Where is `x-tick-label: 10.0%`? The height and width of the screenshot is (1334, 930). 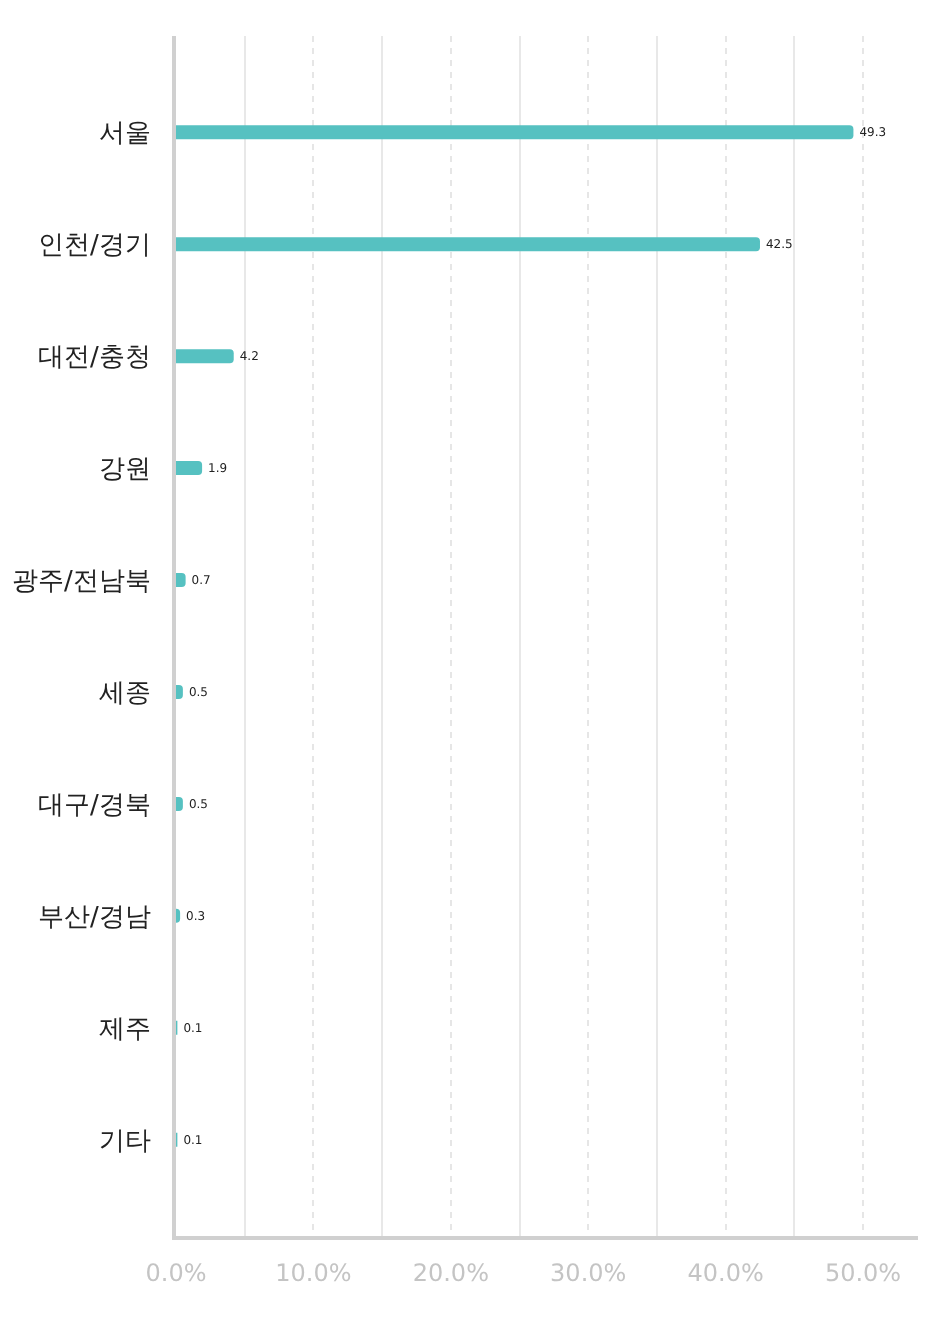
x-tick-label: 10.0% is located at coordinates (313, 1272).